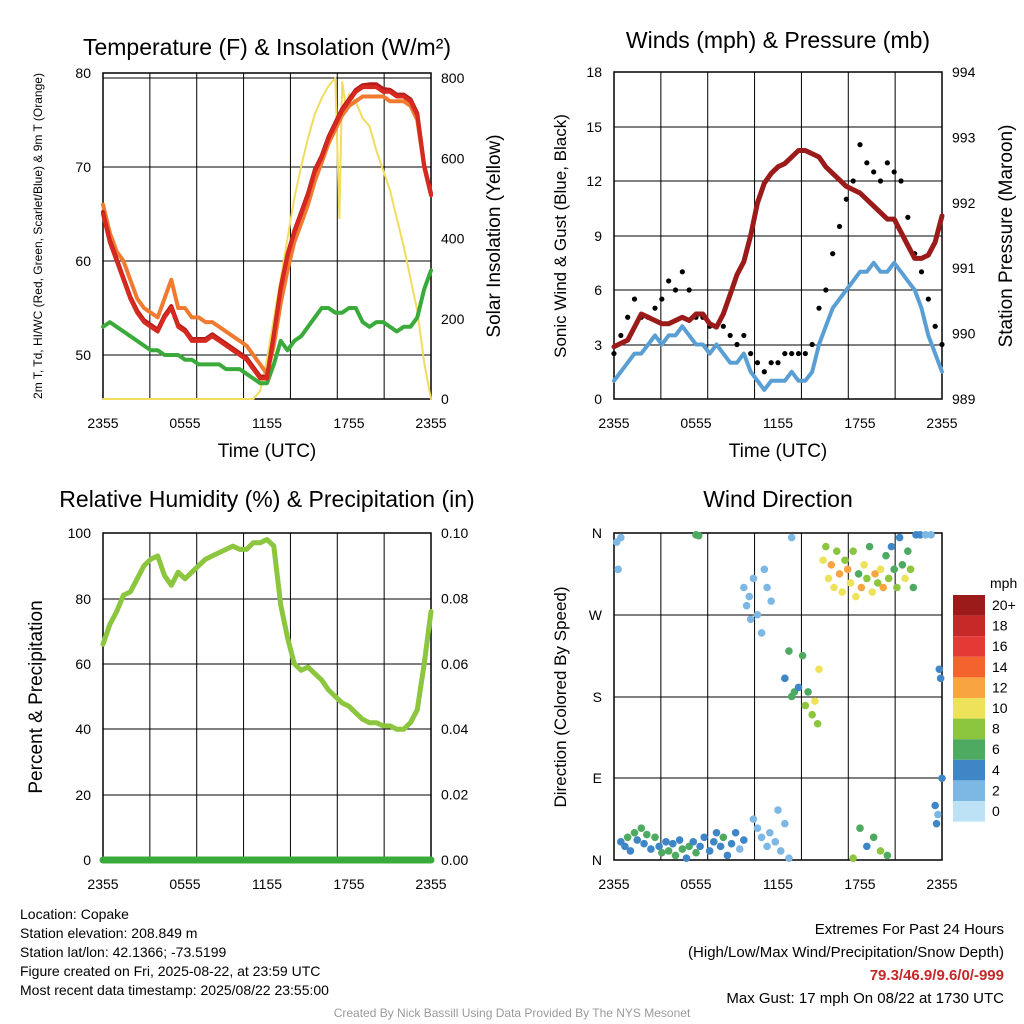  I want to click on y-tick-label: 60, so click(83, 664).